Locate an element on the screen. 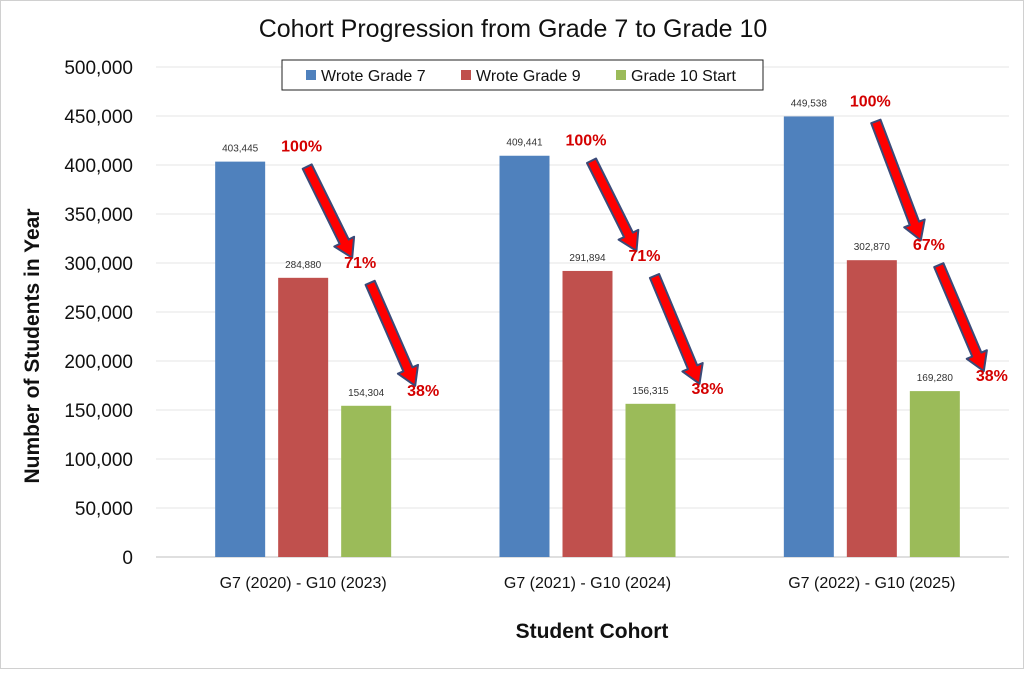 The image size is (1024, 673). legend-label: Wrote Grade 9 is located at coordinates (528, 76).